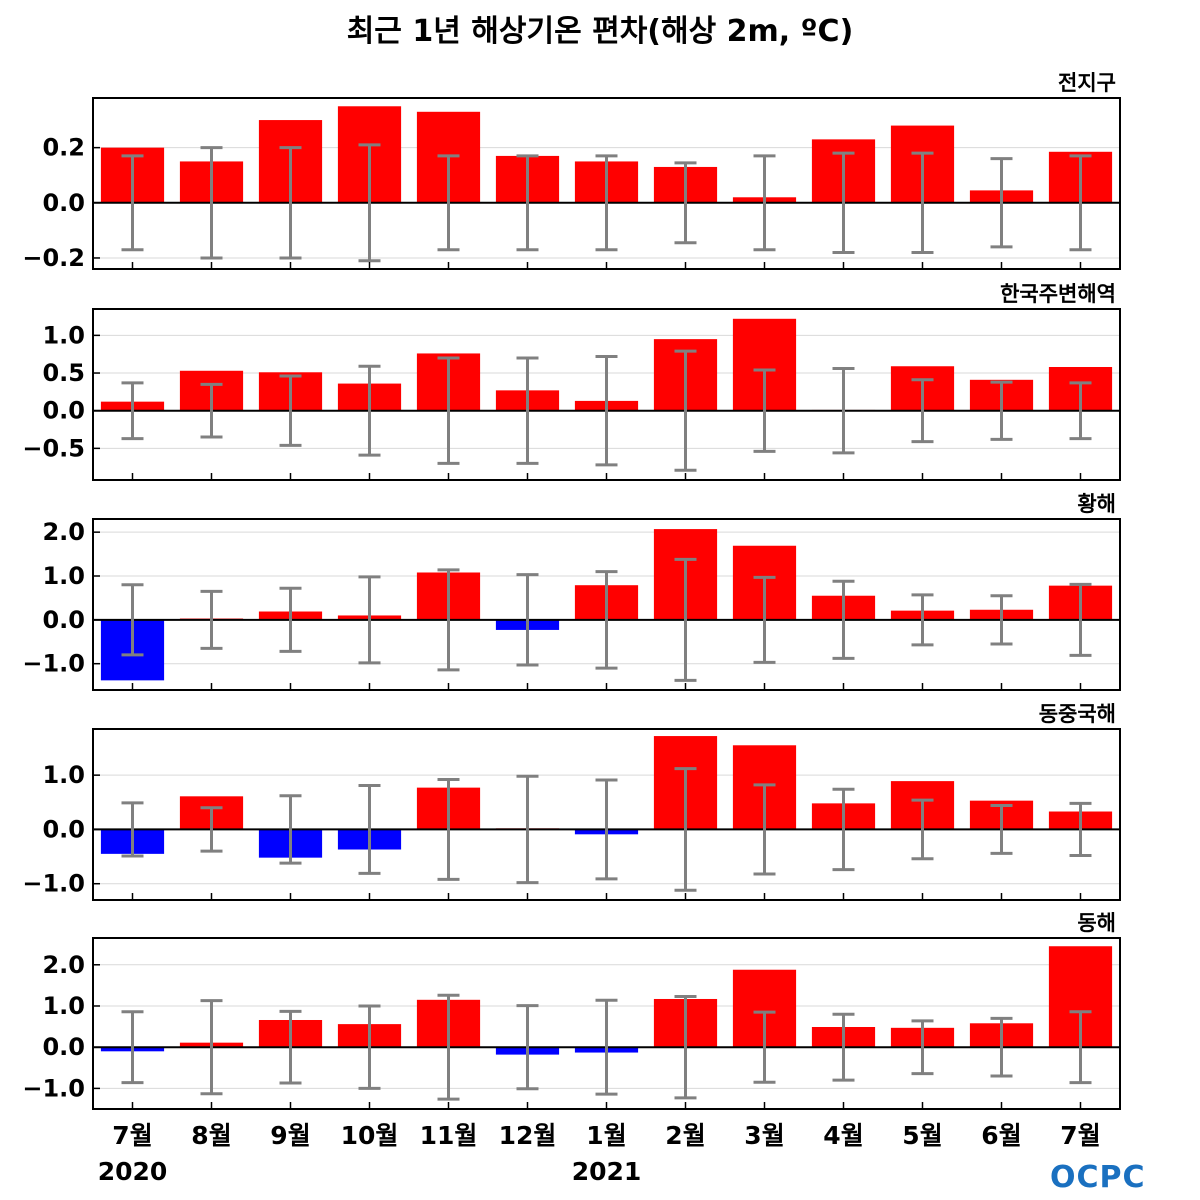 This screenshot has width=1200, height=1200. What do you see at coordinates (133, 1171) in the screenshot?
I see `x-year-label: 2020` at bounding box center [133, 1171].